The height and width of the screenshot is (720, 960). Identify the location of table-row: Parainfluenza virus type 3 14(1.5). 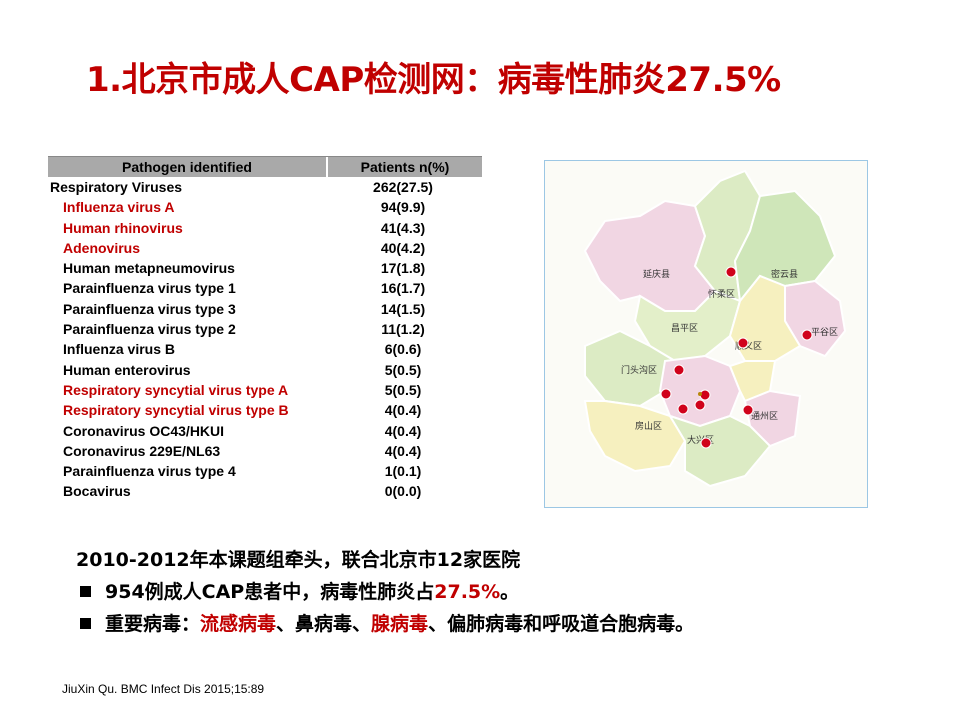
(265, 309).